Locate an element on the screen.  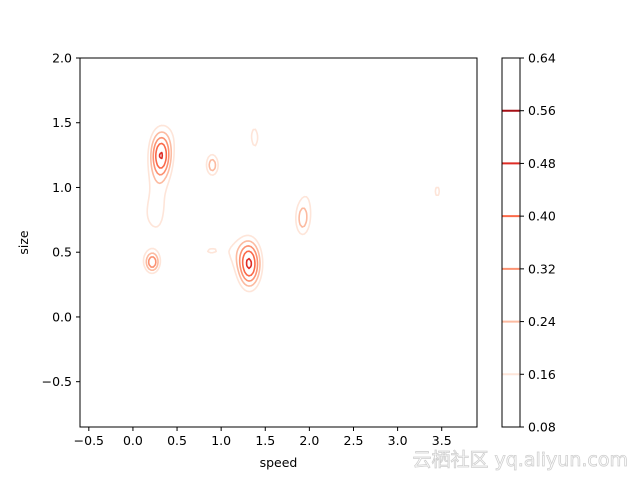
y-axis-label: size is located at coordinates (23, 242).